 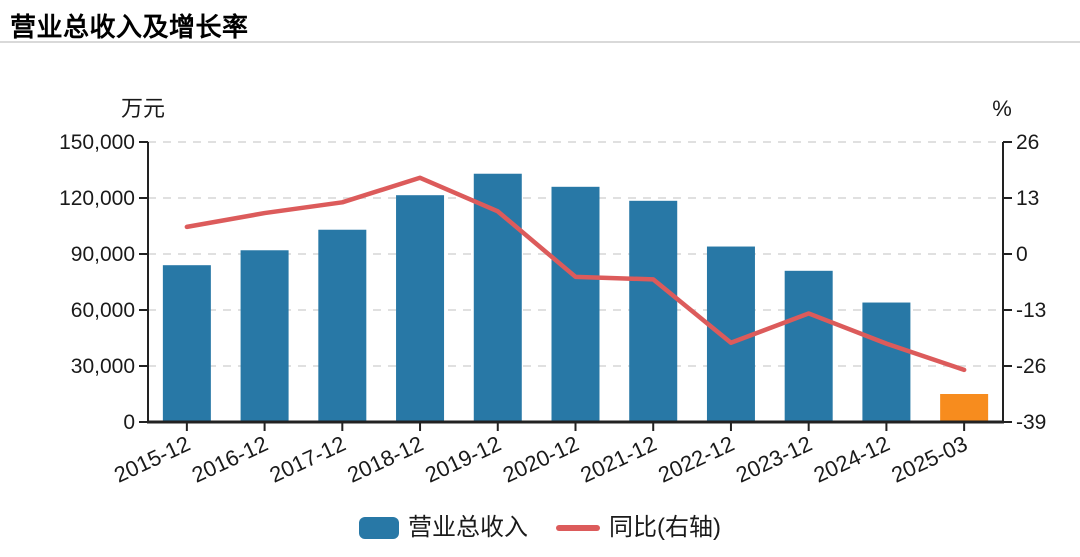 What do you see at coordinates (696, 459) in the screenshot?
I see `svg-text: 2022-12` at bounding box center [696, 459].